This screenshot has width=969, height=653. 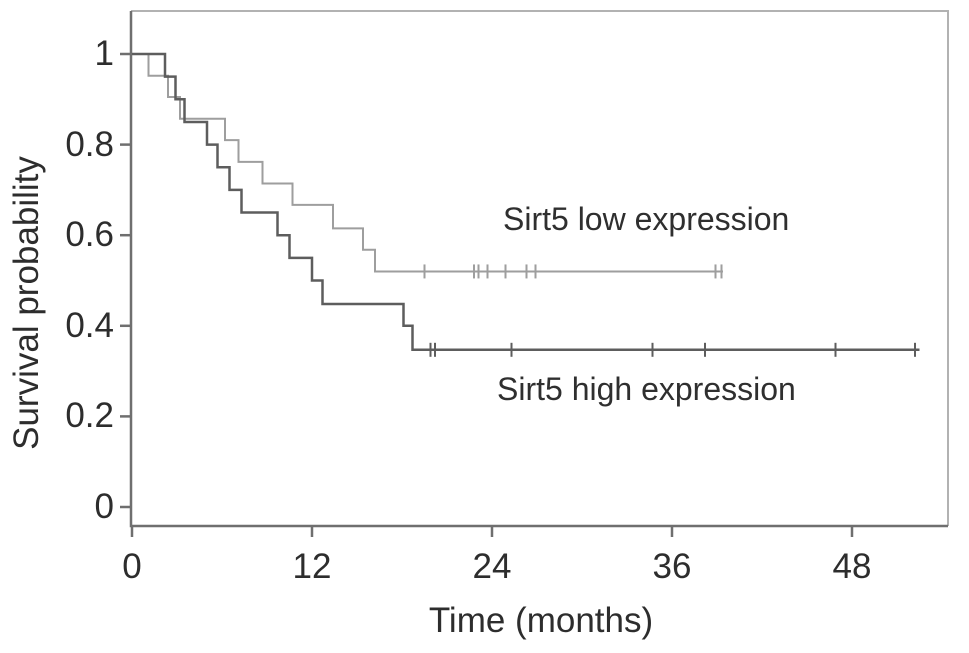 What do you see at coordinates (672, 566) in the screenshot?
I see `x-tick-label: 36` at bounding box center [672, 566].